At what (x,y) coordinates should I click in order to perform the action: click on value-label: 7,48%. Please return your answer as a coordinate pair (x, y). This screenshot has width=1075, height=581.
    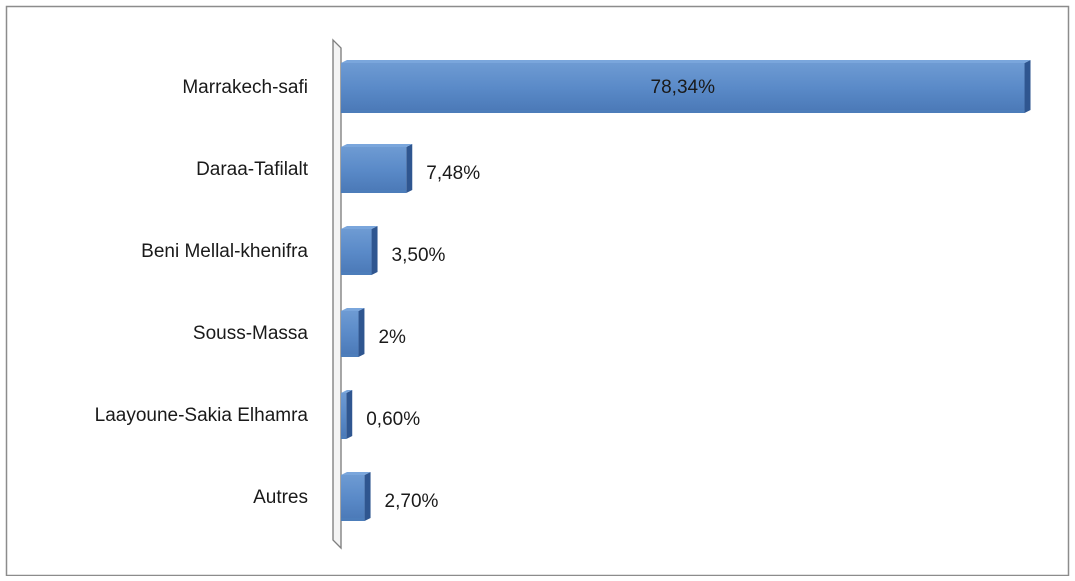
    Looking at the image, I should click on (453, 173).